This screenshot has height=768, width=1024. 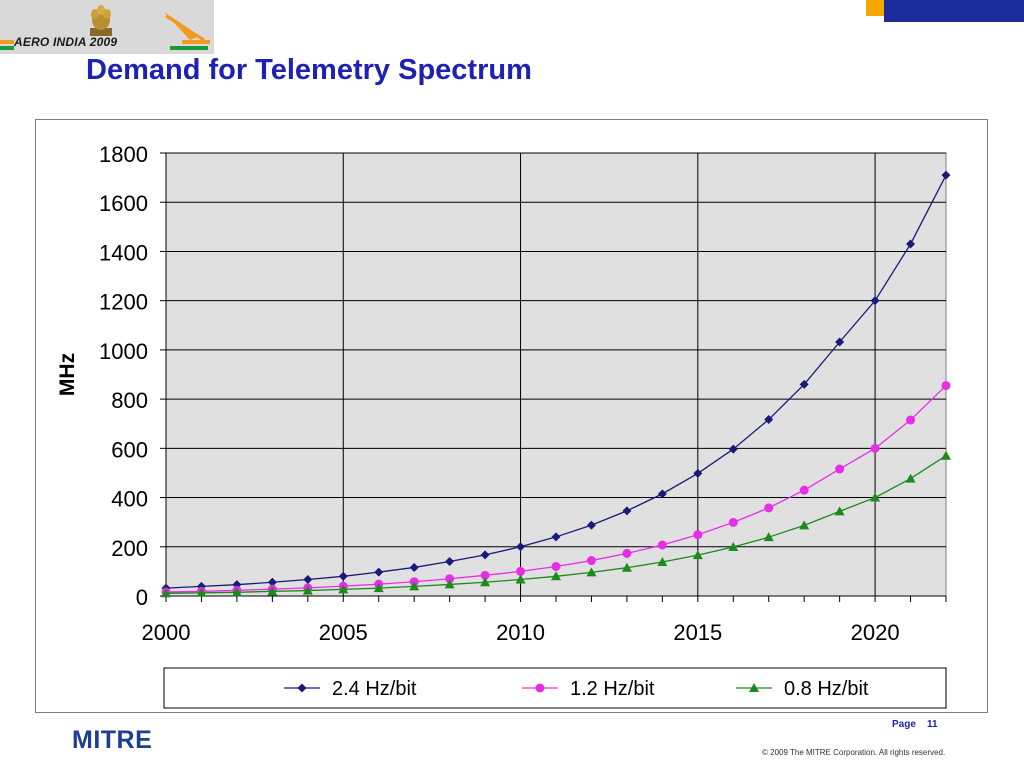 What do you see at coordinates (142, 597) in the screenshot?
I see `y-tick-label: 0` at bounding box center [142, 597].